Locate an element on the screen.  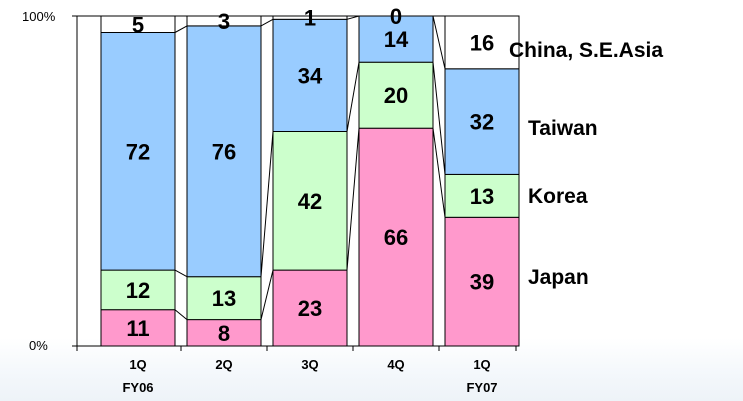
data-label-china-s-e-asia-1: 5 is located at coordinates (138, 24).